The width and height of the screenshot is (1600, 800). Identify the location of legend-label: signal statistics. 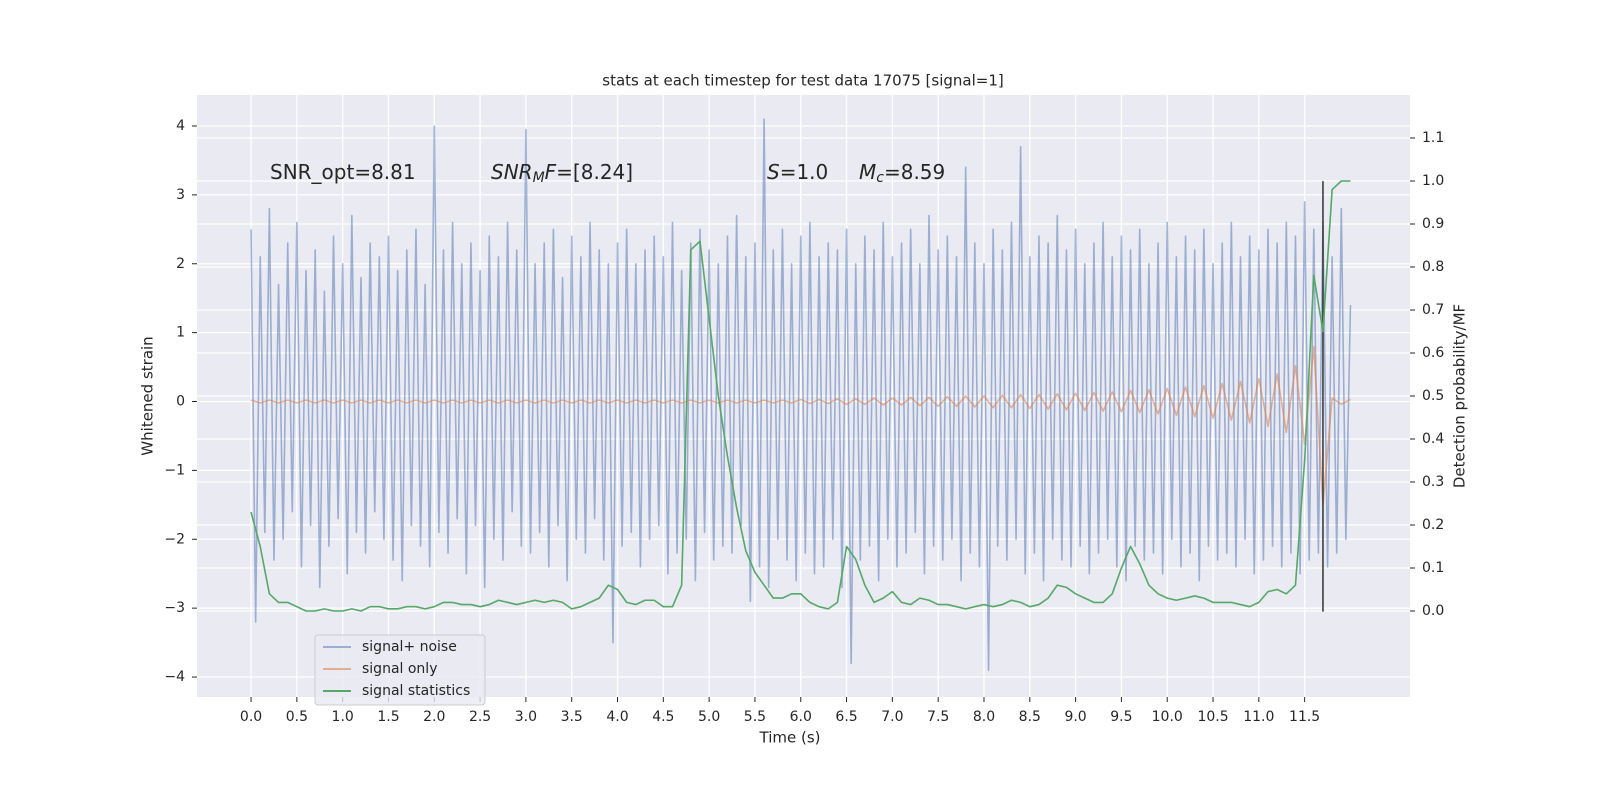
(416, 691).